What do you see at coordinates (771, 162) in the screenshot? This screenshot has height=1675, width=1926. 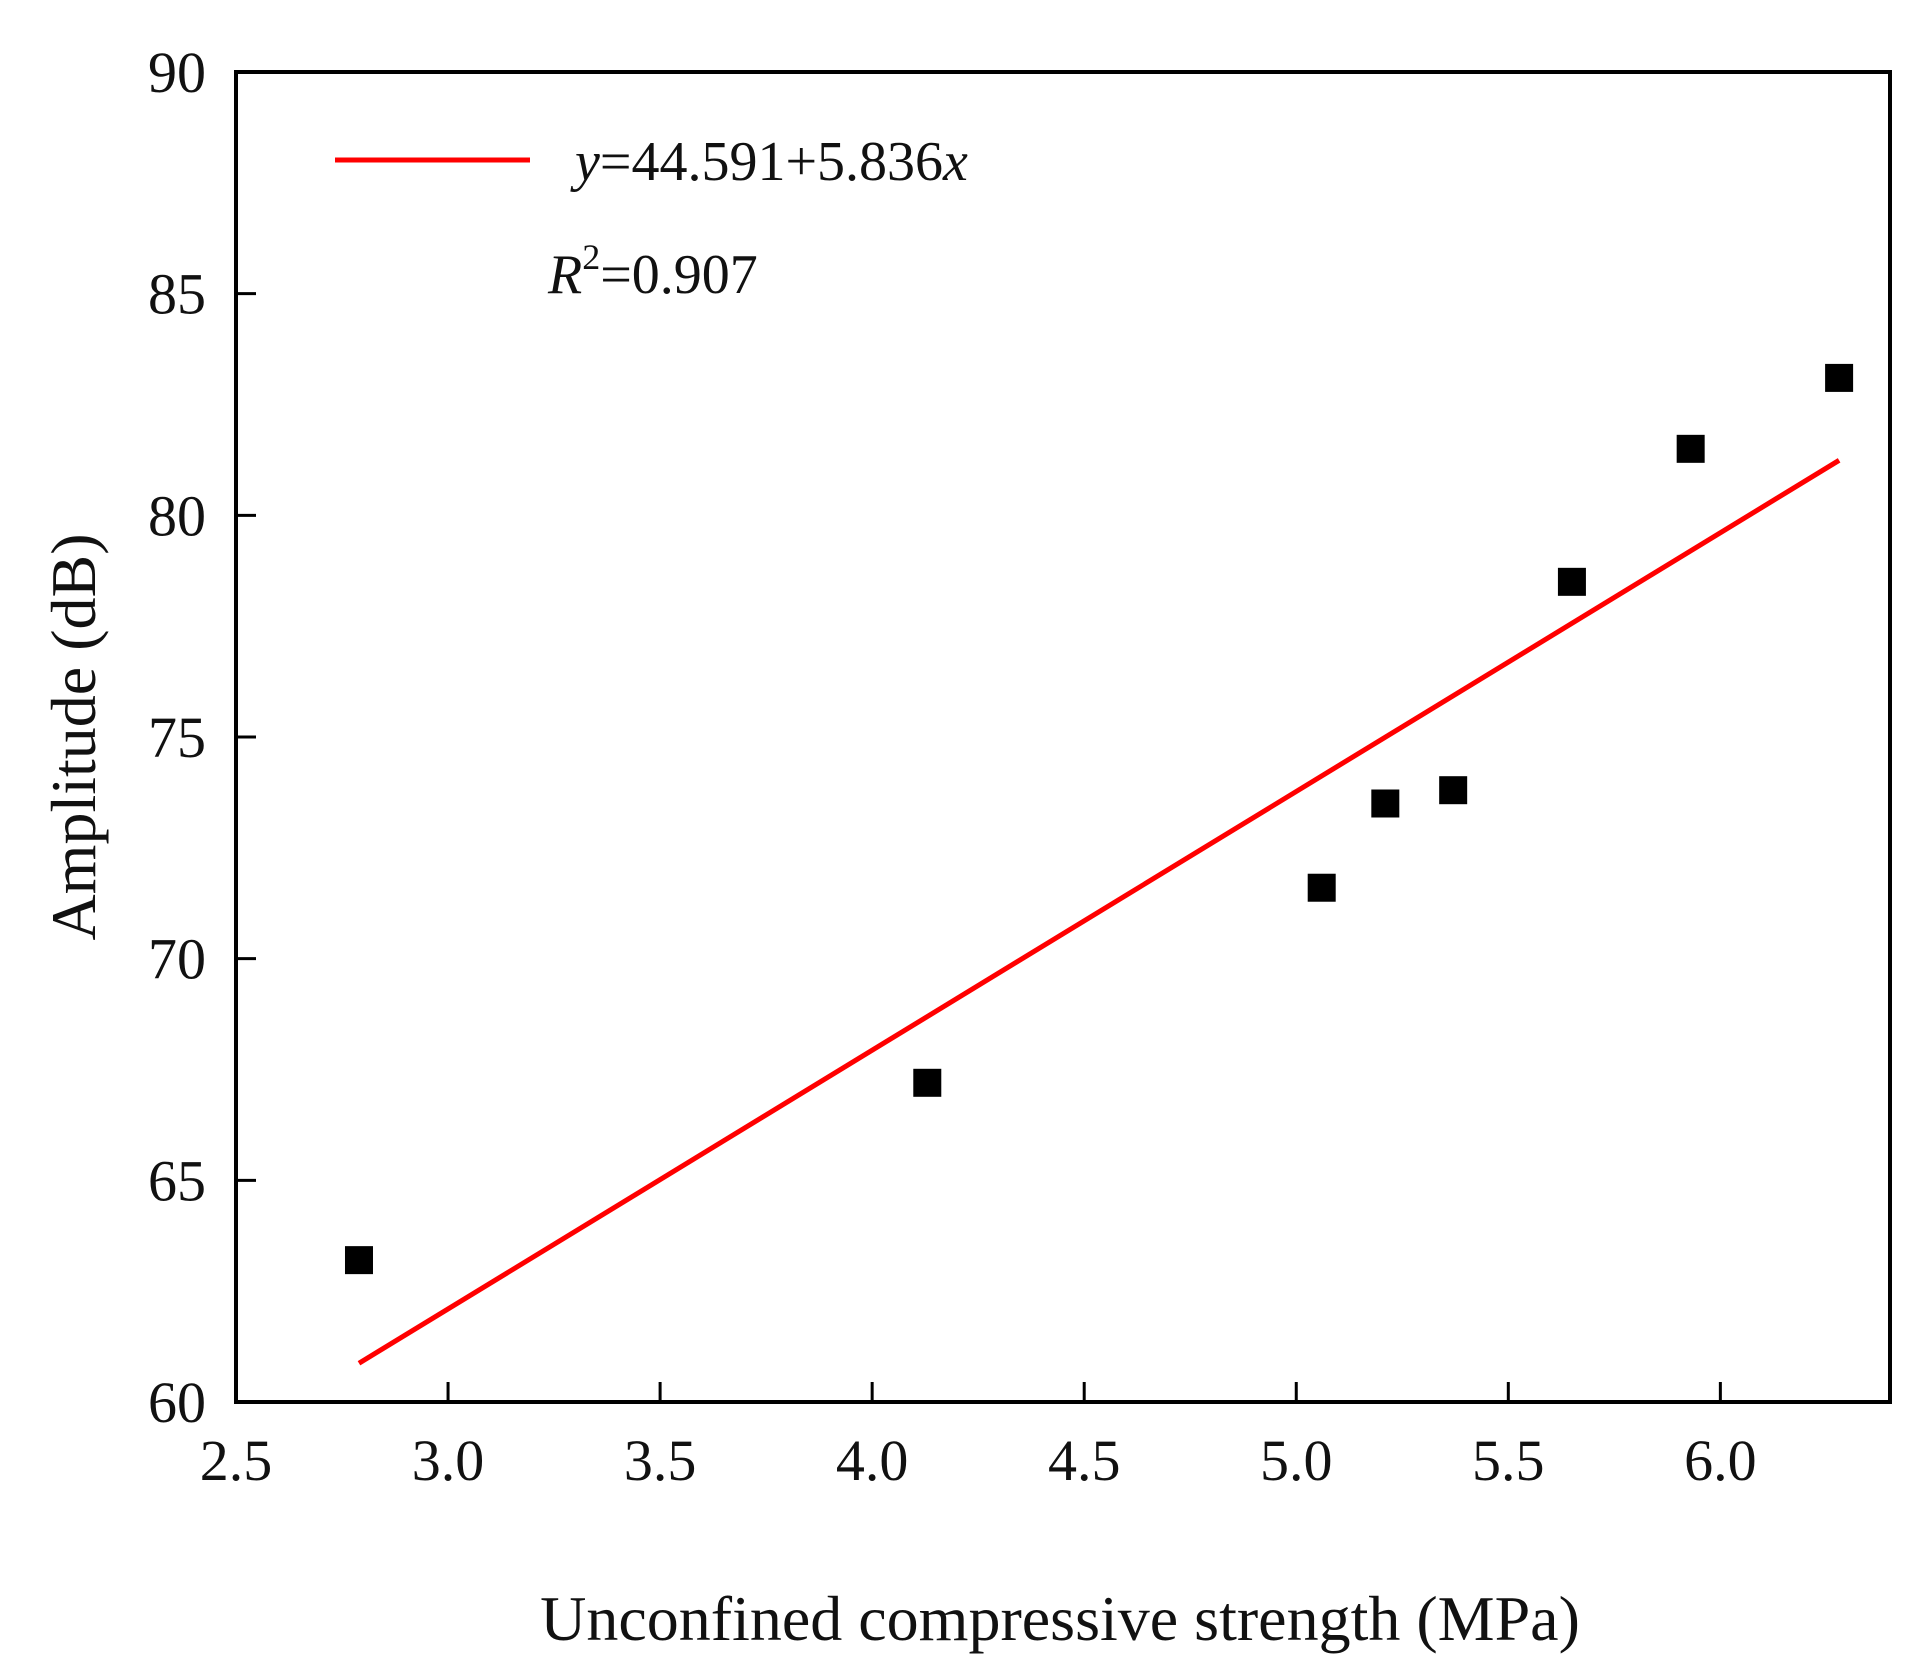 I see `legend-equation-rest: =44.591+5.836` at bounding box center [771, 162].